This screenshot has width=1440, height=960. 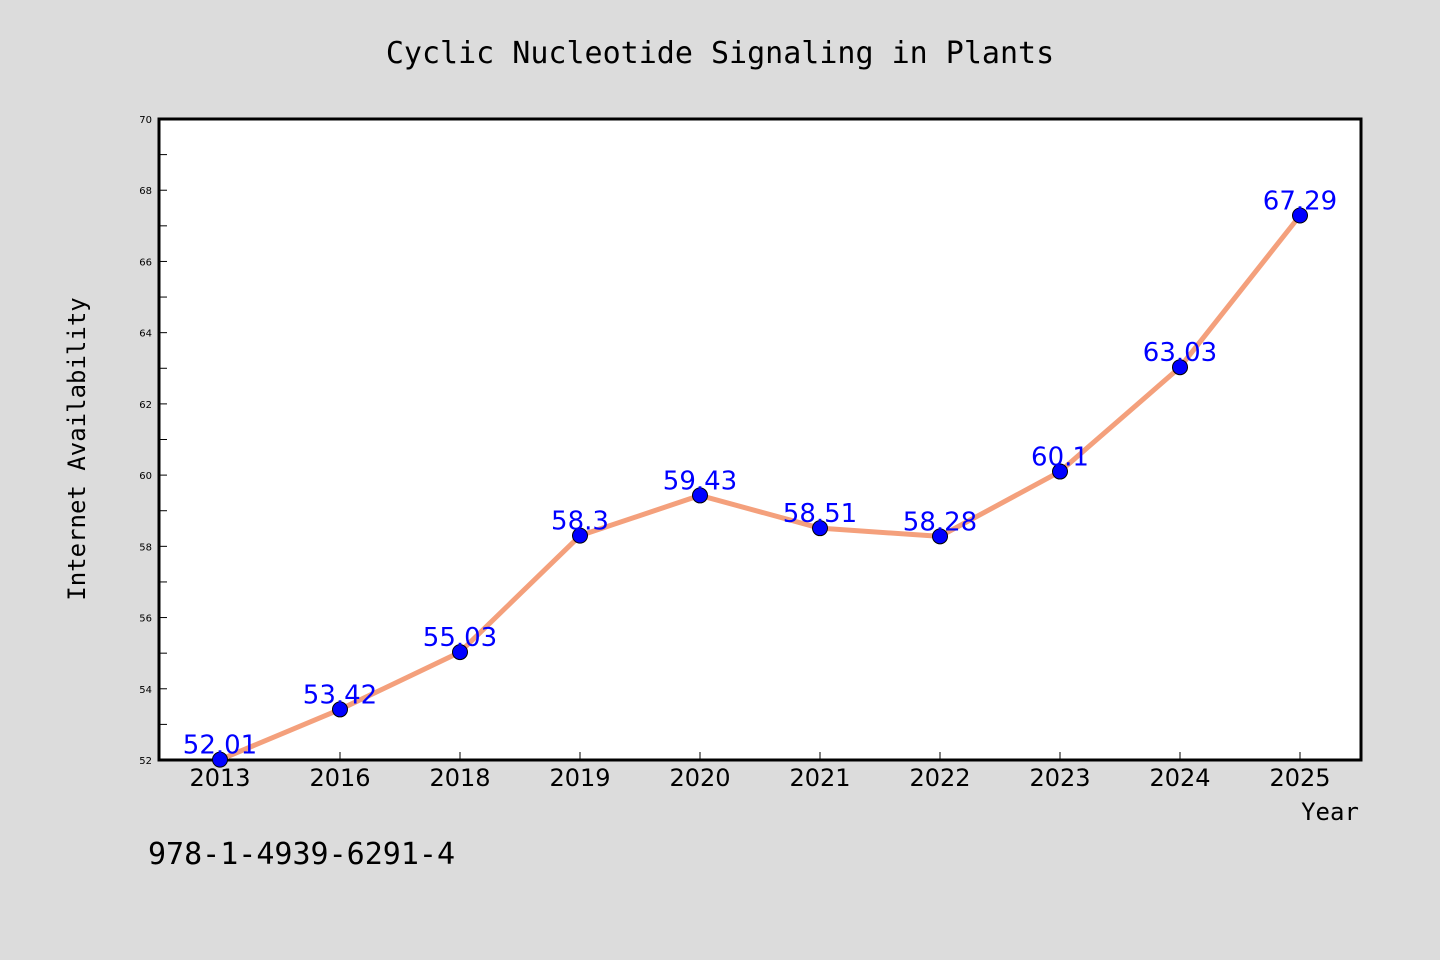 I want to click on x-tick-label: 2025, so click(x=1299, y=778).